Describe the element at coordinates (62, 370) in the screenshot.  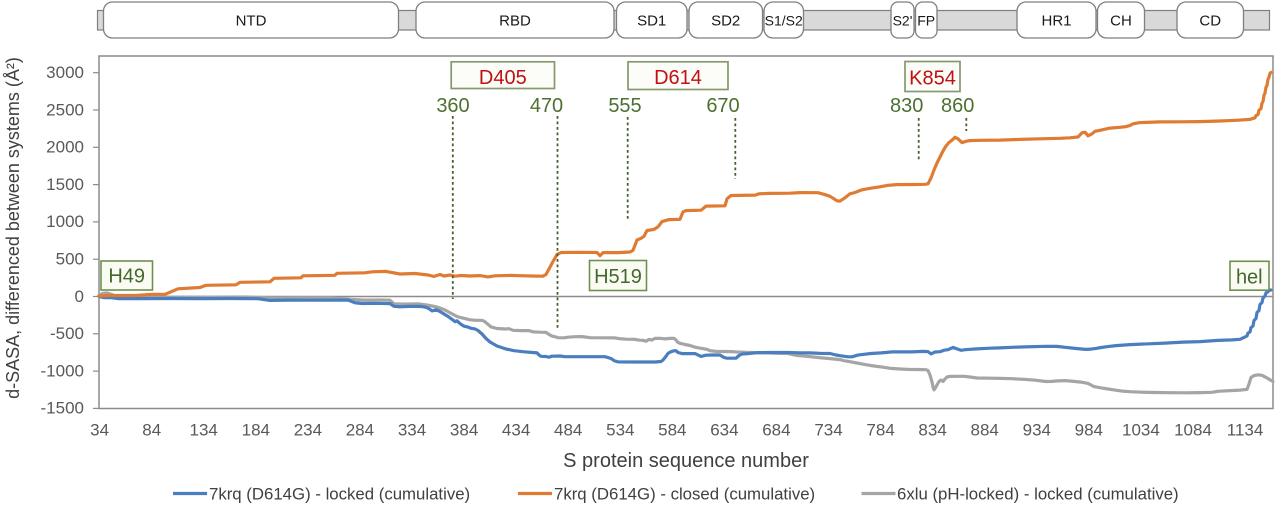
I see `svg-text: -1000` at that location.